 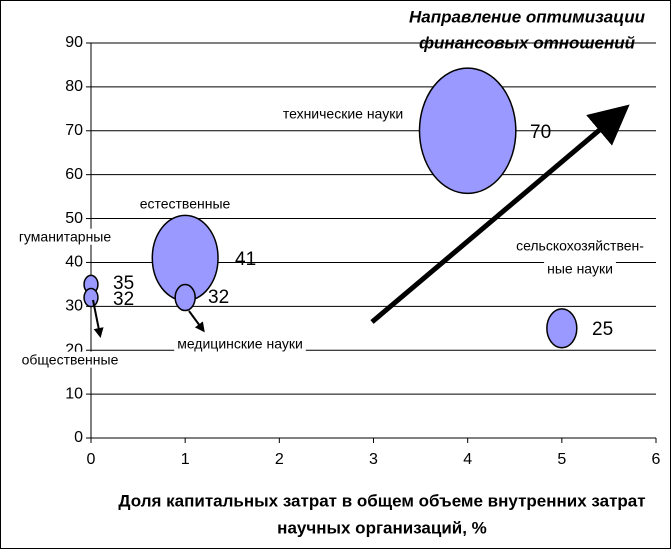 What do you see at coordinates (527, 42) in the screenshot?
I see `annotation: финансовых отношений` at bounding box center [527, 42].